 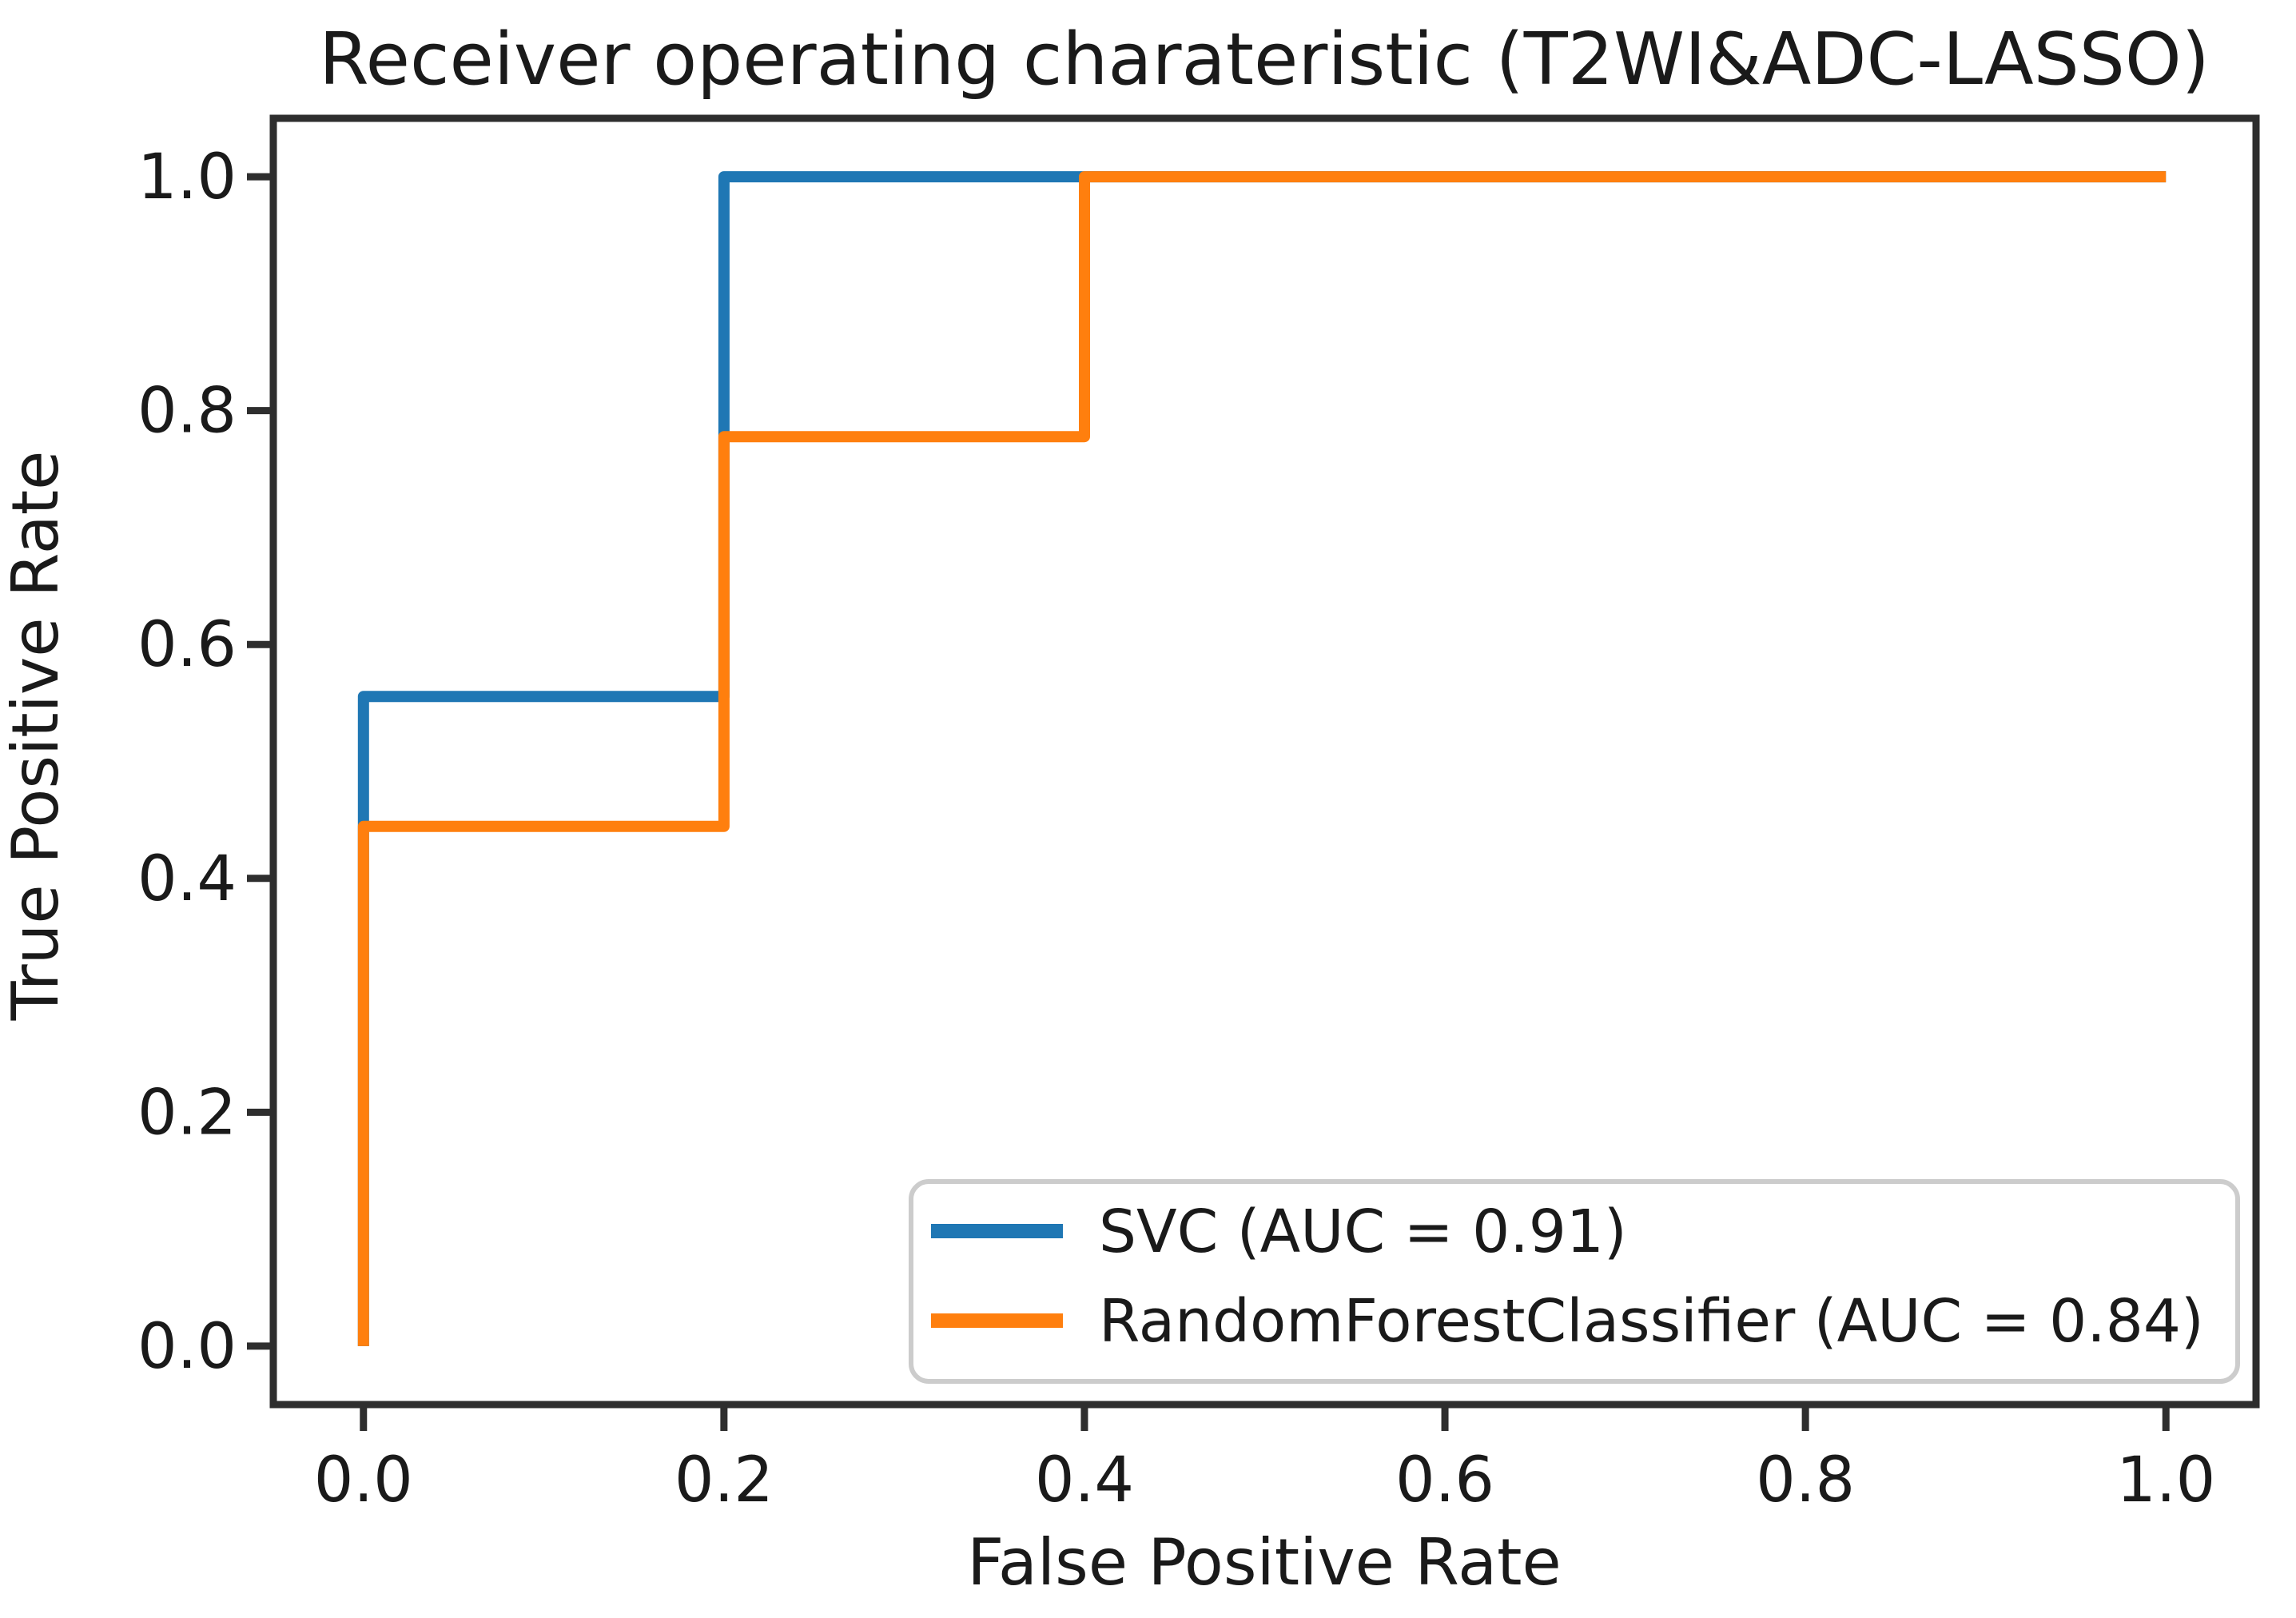 What do you see at coordinates (1444, 1480) in the screenshot?
I see `x-tick-label: 0.6` at bounding box center [1444, 1480].